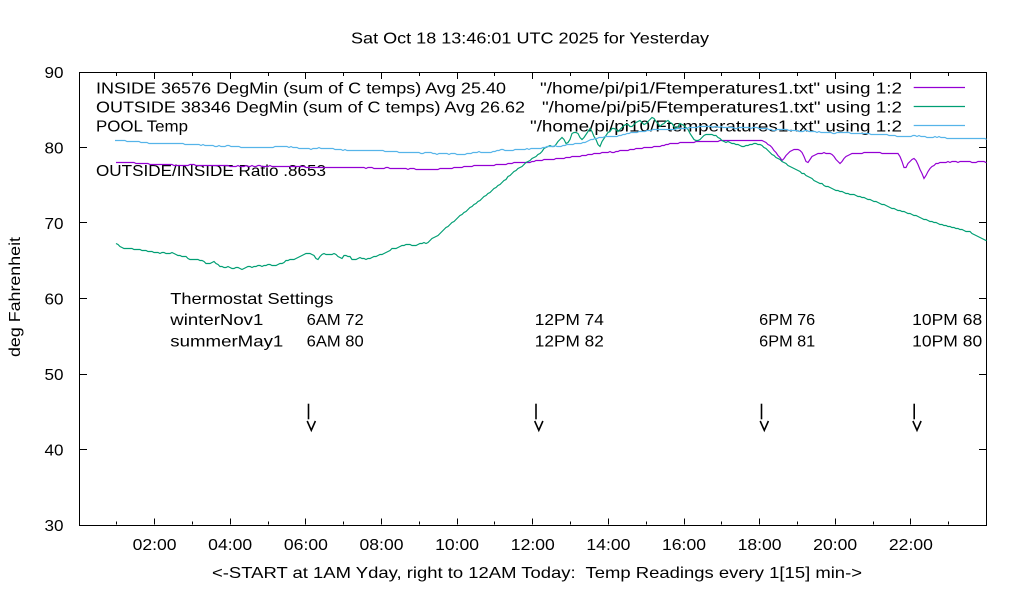 Image resolution: width=1020 pixels, height=605 pixels. Describe the element at coordinates (54, 375) in the screenshot. I see `svg-text: 50` at that location.